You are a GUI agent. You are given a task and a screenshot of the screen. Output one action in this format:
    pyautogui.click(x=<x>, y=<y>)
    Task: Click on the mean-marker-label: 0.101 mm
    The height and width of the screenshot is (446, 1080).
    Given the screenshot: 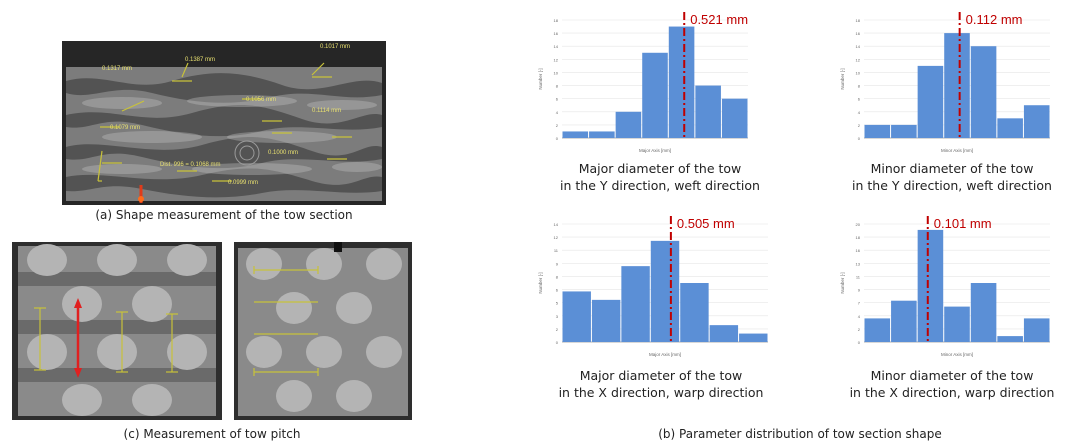 What is the action you would take?
    pyautogui.click(x=963, y=223)
    